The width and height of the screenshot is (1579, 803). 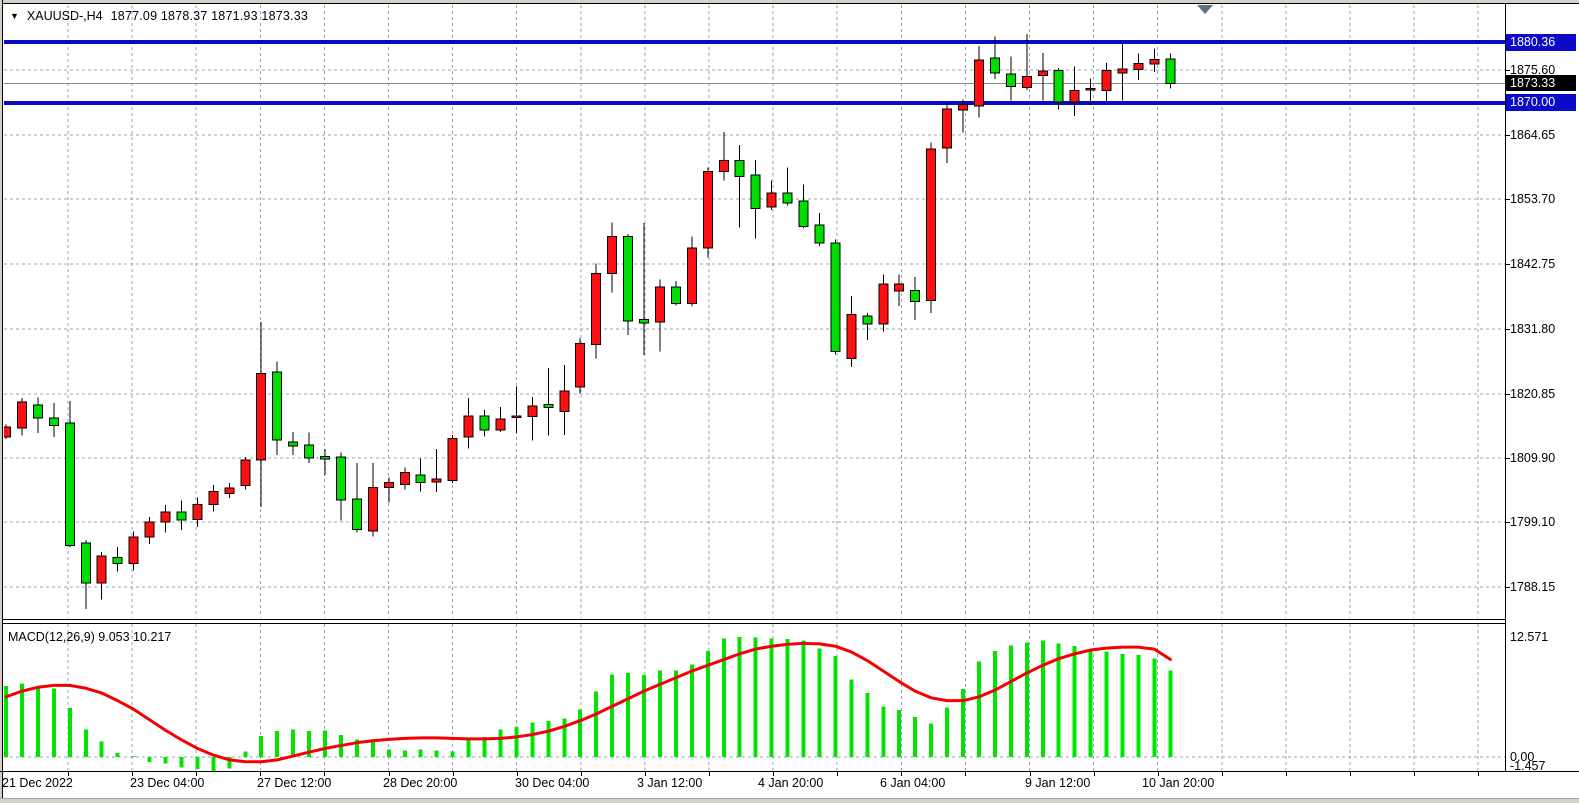 I want to click on time-axis-label: 4 Jan 20:00, so click(x=791, y=783).